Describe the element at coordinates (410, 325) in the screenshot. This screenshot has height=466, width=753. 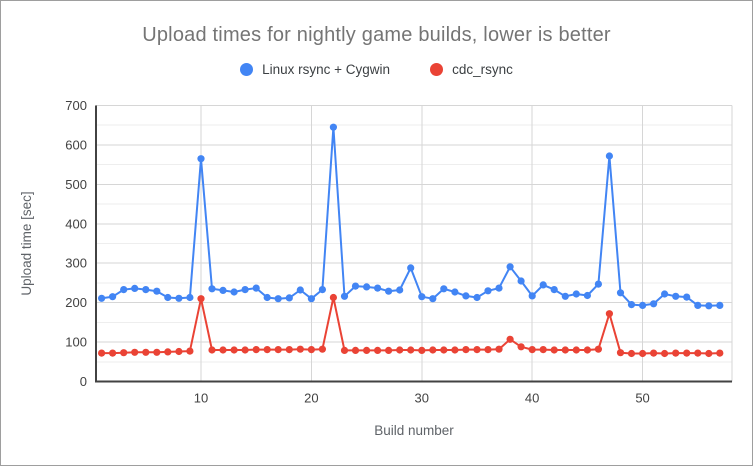
I see `series-line-cdc-rsync` at that location.